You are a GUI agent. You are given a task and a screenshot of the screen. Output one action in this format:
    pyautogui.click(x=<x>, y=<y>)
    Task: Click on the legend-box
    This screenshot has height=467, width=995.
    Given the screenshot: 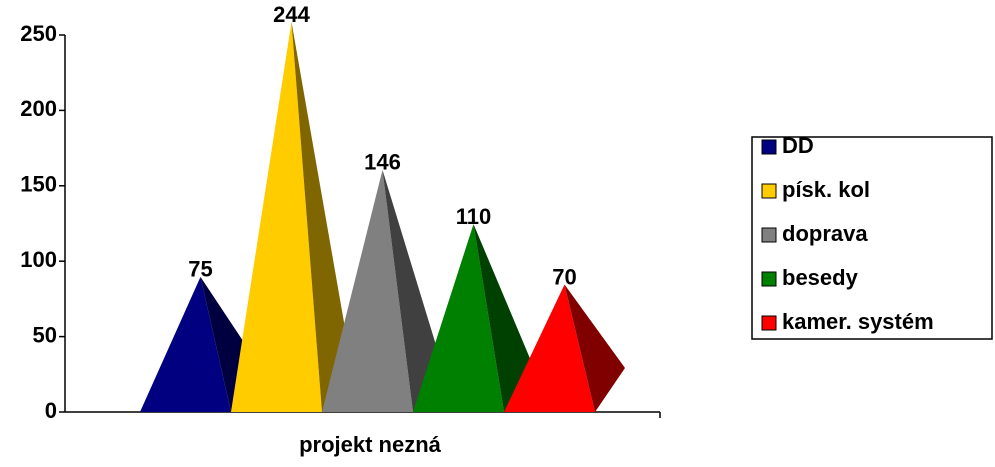 What is the action you would take?
    pyautogui.click(x=872, y=238)
    